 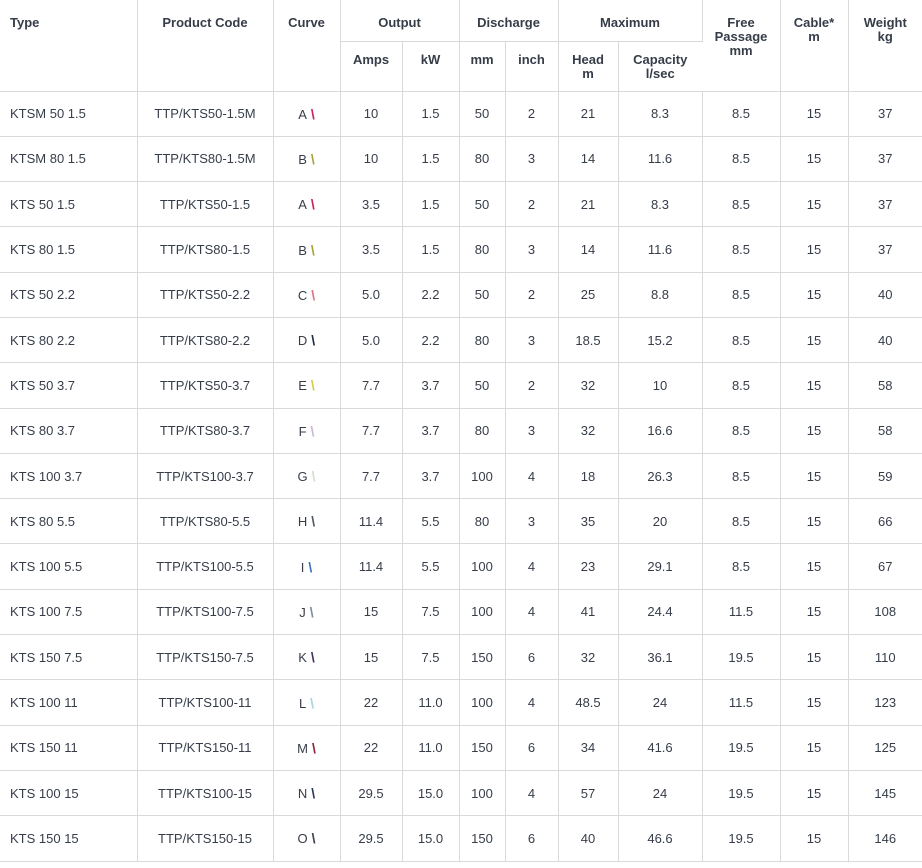 I want to click on cell-head: 48.5, so click(x=588, y=702).